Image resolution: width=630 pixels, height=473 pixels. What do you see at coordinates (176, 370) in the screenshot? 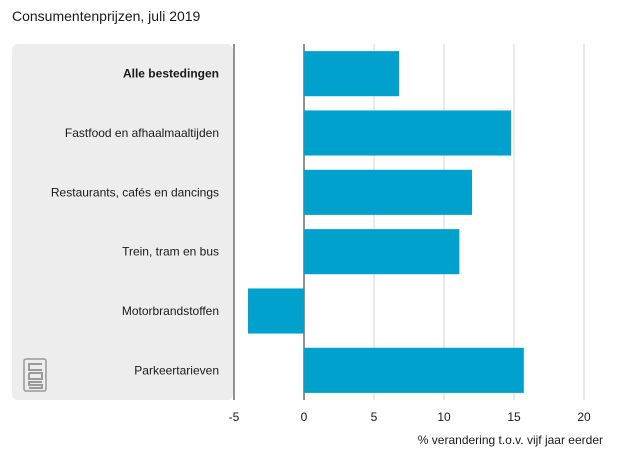
I see `category-label: Parkeertarieven` at bounding box center [176, 370].